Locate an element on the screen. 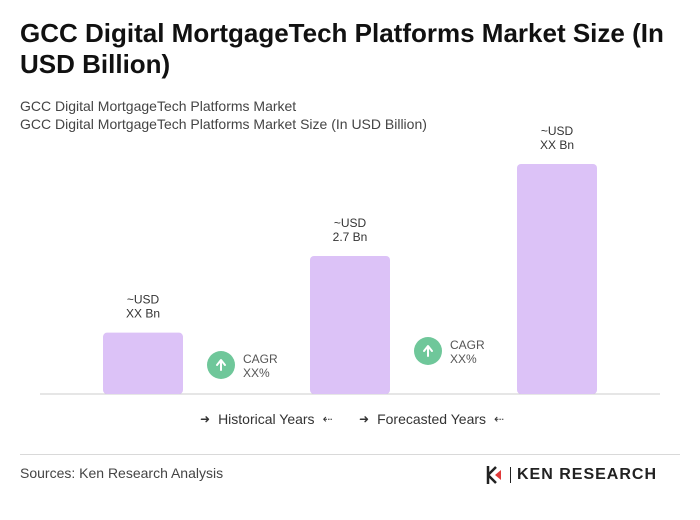 The image size is (700, 520). legend-historical: ➜ Historical Years ⇠ is located at coordinates (266, 419).